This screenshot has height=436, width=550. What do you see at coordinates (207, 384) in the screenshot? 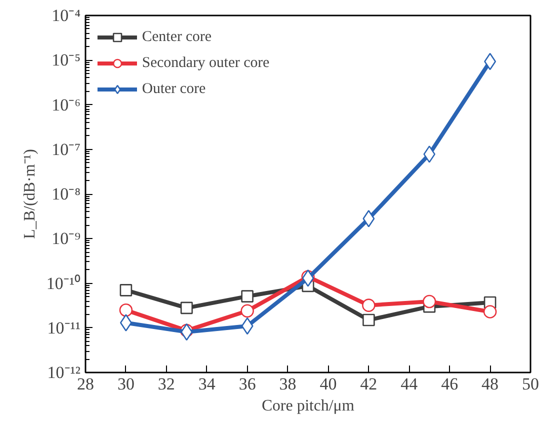
I see `x-tick-label: 34` at bounding box center [207, 384].